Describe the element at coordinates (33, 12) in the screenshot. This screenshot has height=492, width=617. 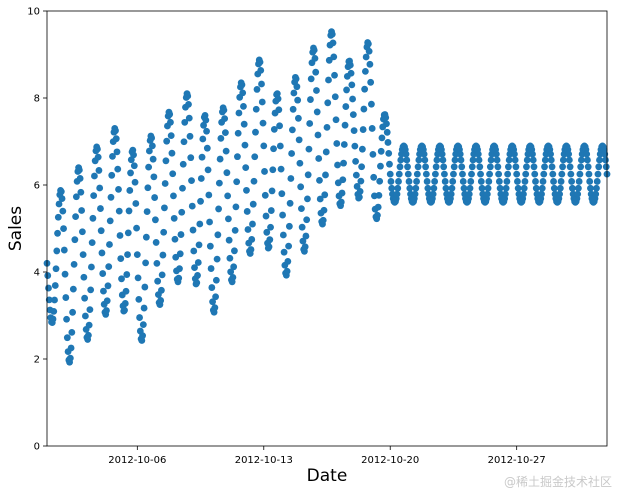
I see `y-tick-label: 10` at that location.